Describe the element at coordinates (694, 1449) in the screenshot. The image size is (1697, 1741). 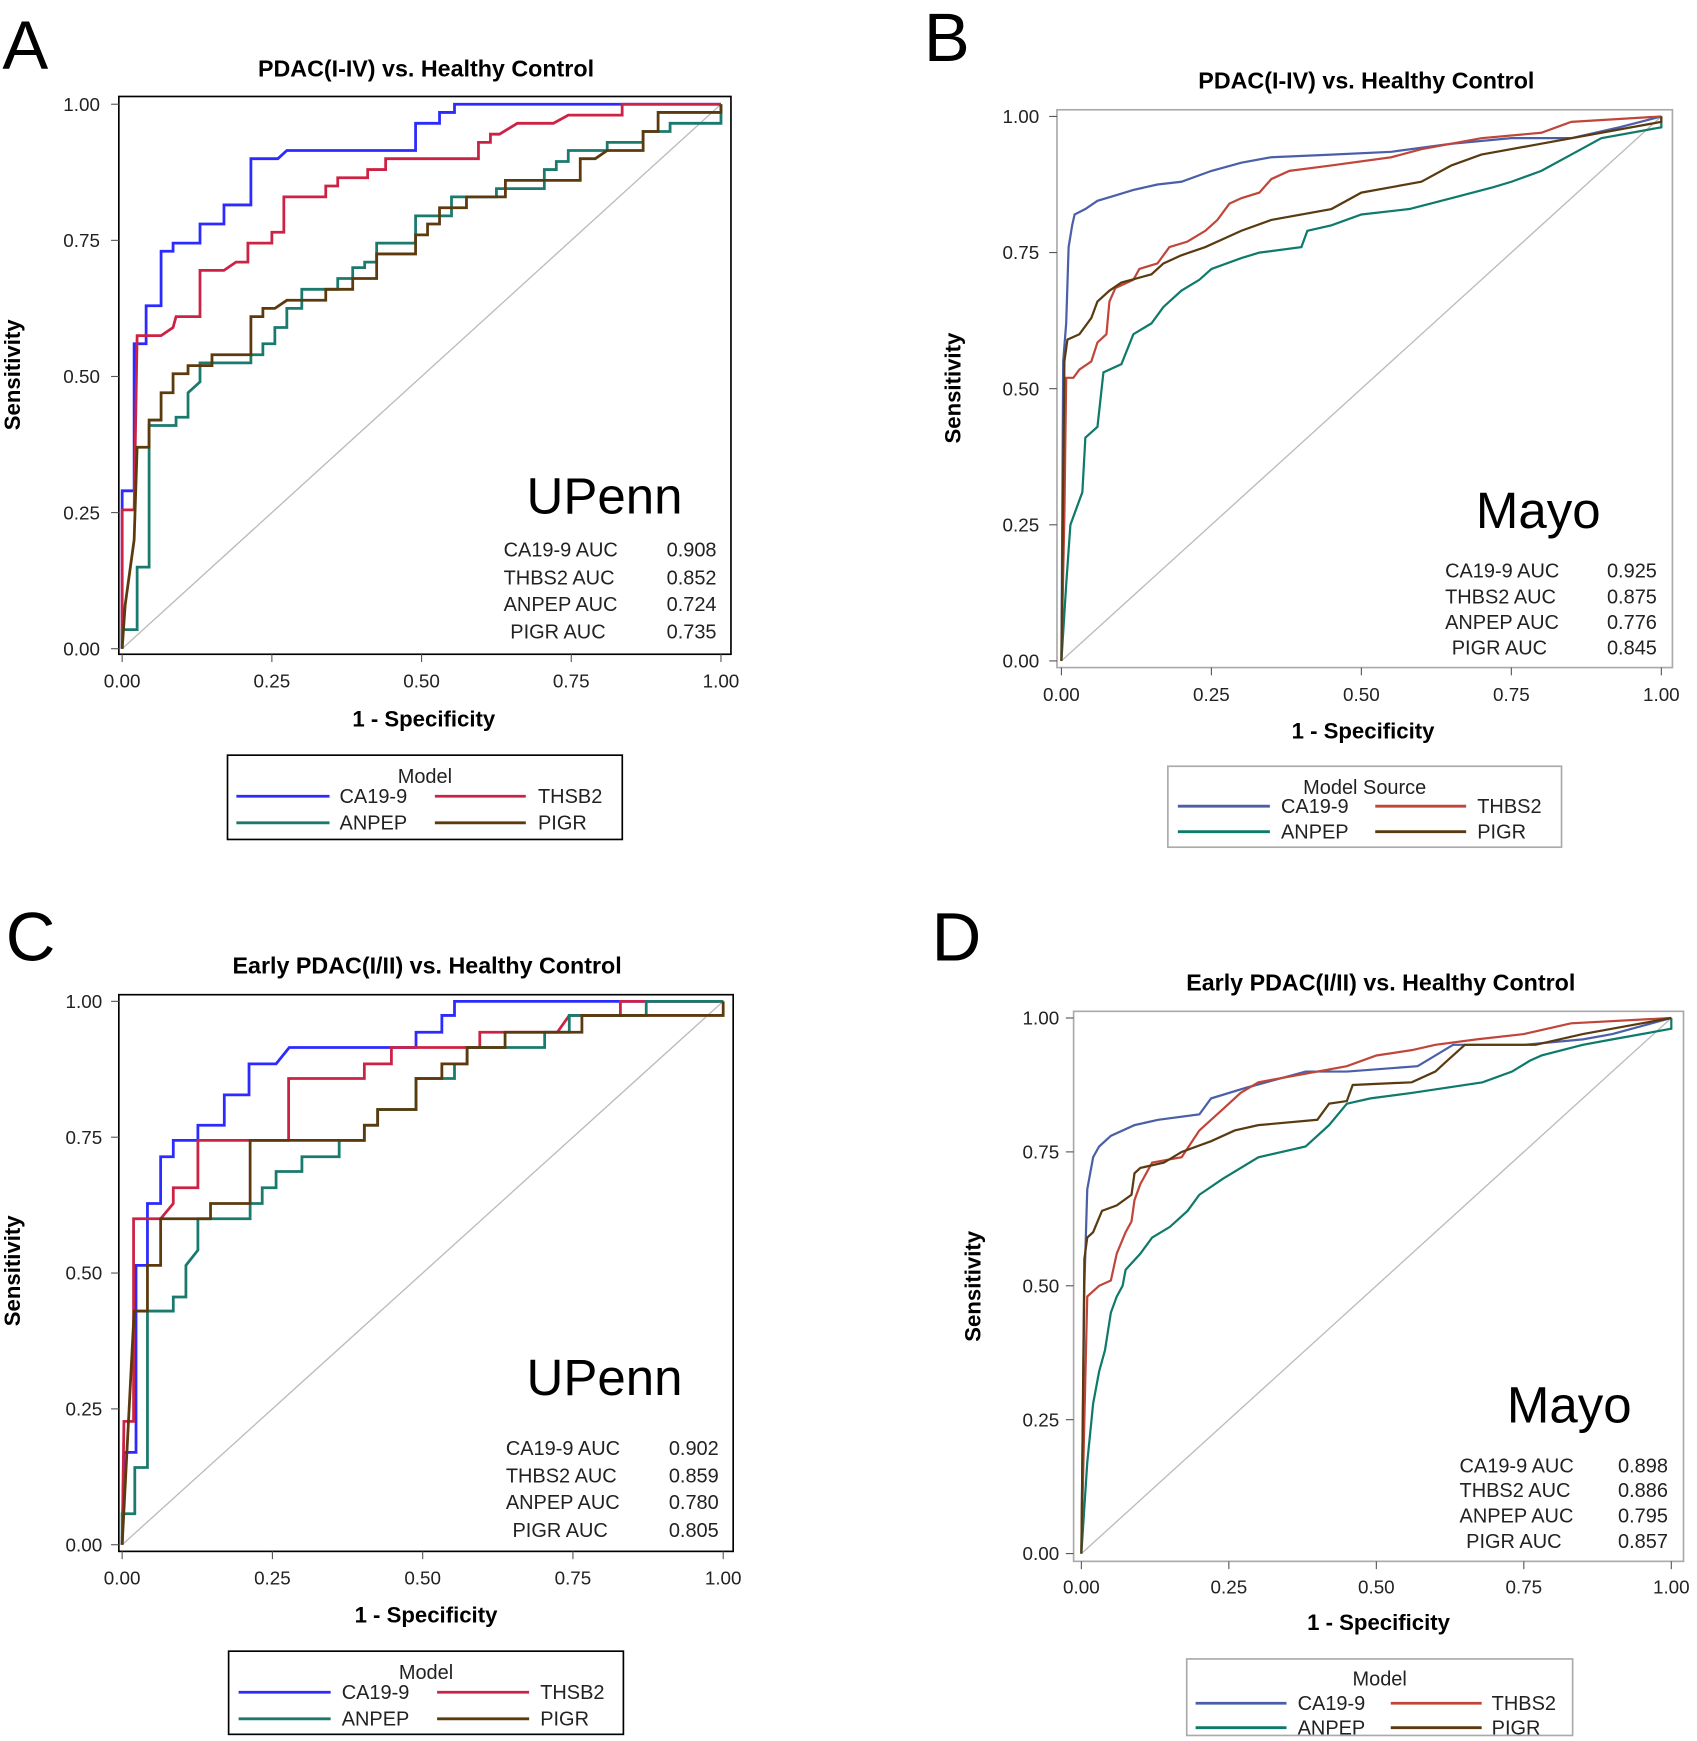
I see `auc-value: 0.902` at that location.